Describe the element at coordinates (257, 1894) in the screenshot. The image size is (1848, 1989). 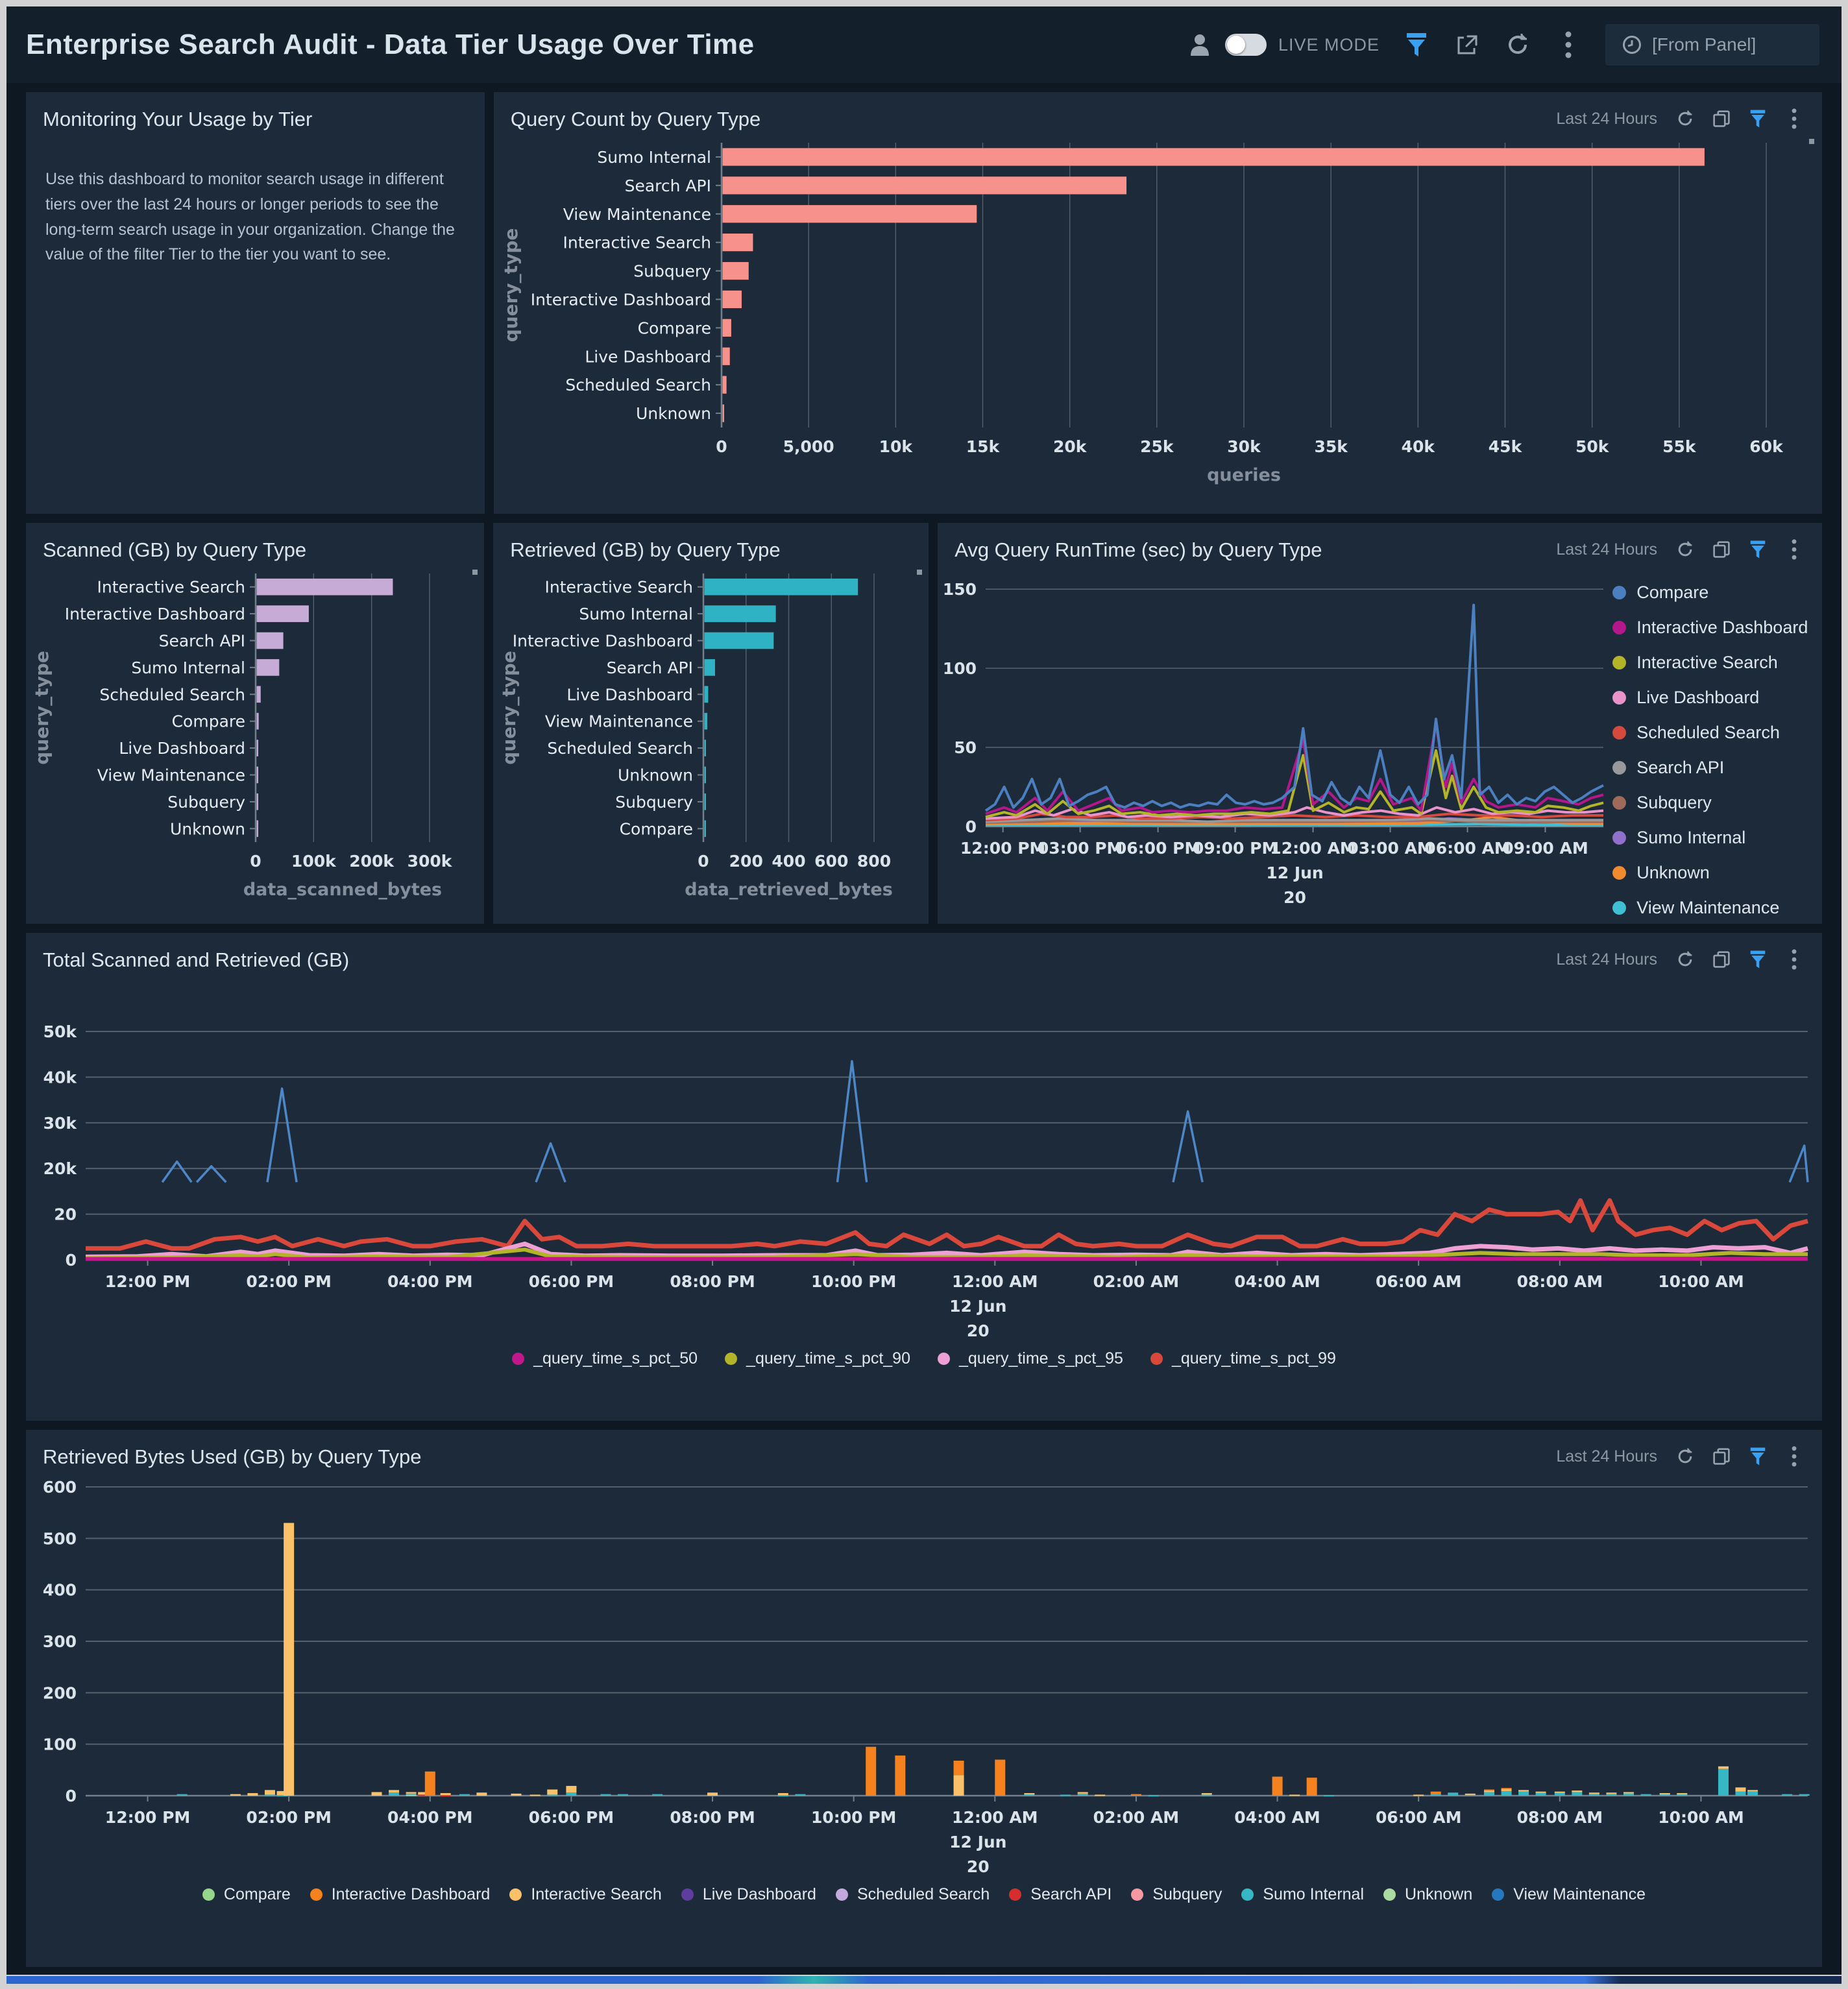
I see `legend-label: Compare` at that location.